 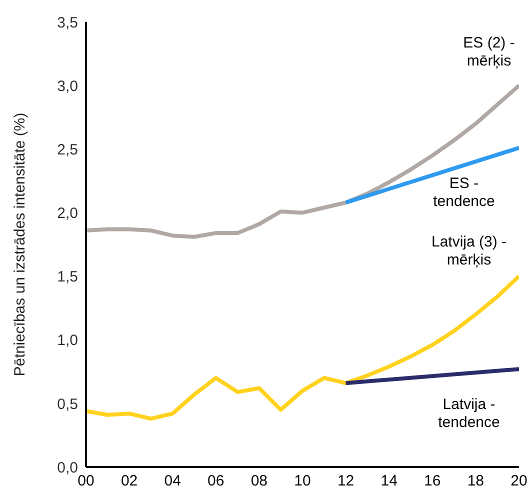 What do you see at coordinates (469, 250) in the screenshot?
I see `series-label: Latvija (3) - mērķis` at bounding box center [469, 250].